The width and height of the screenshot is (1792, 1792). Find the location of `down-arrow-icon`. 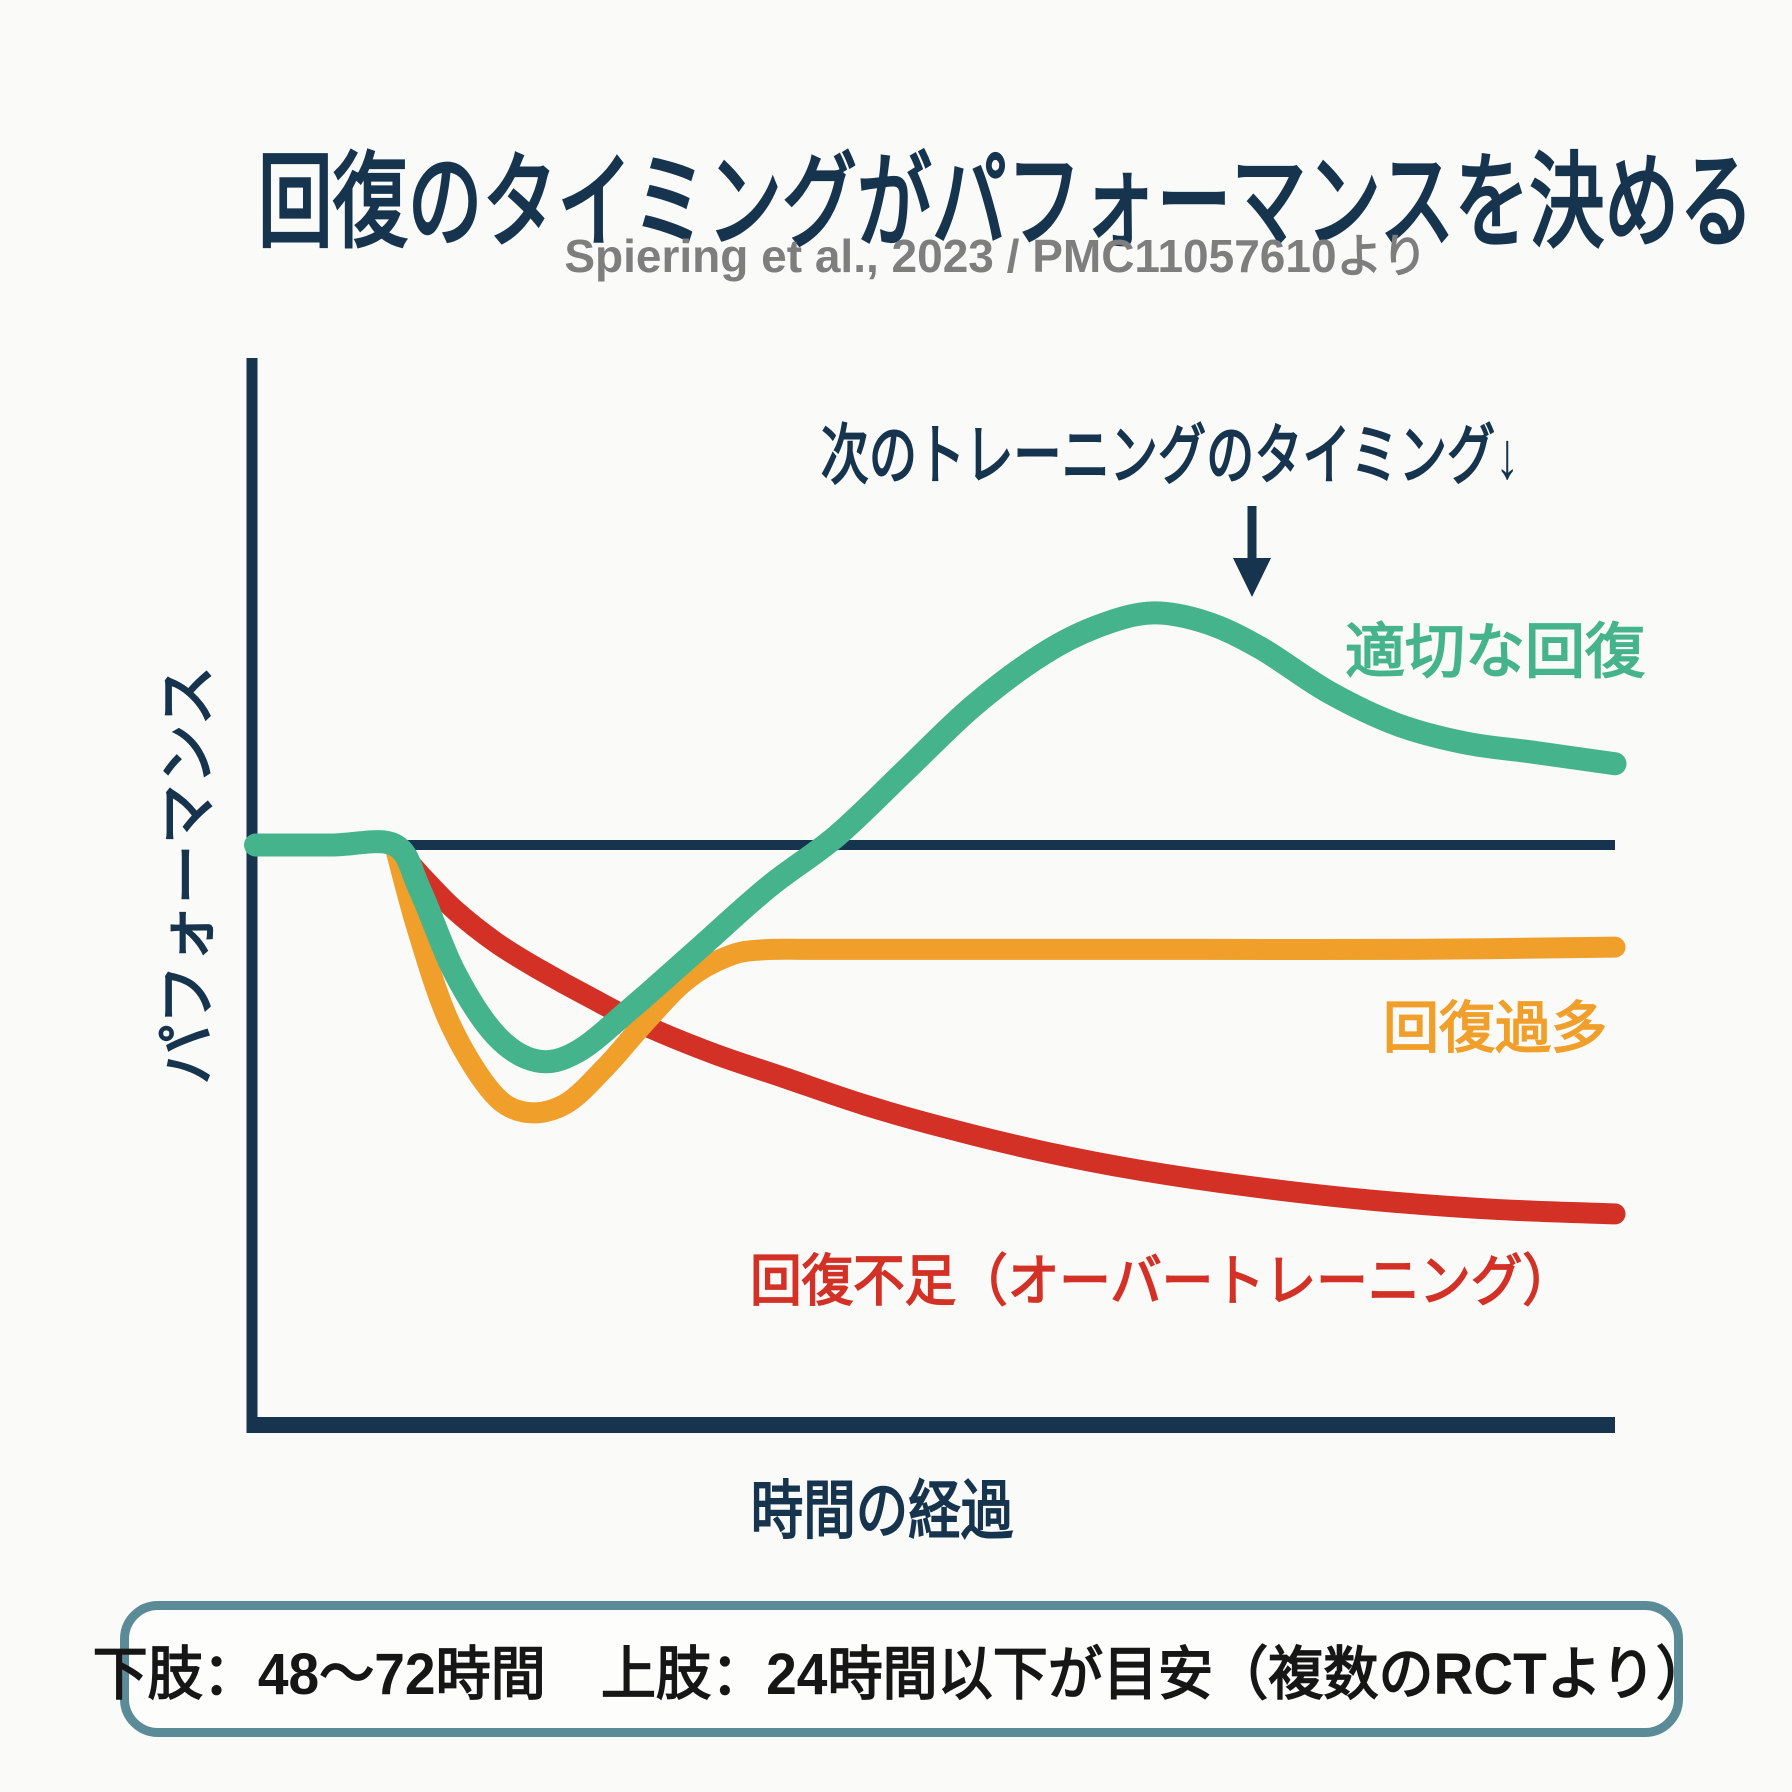

down-arrow-icon is located at coordinates (1252, 577).